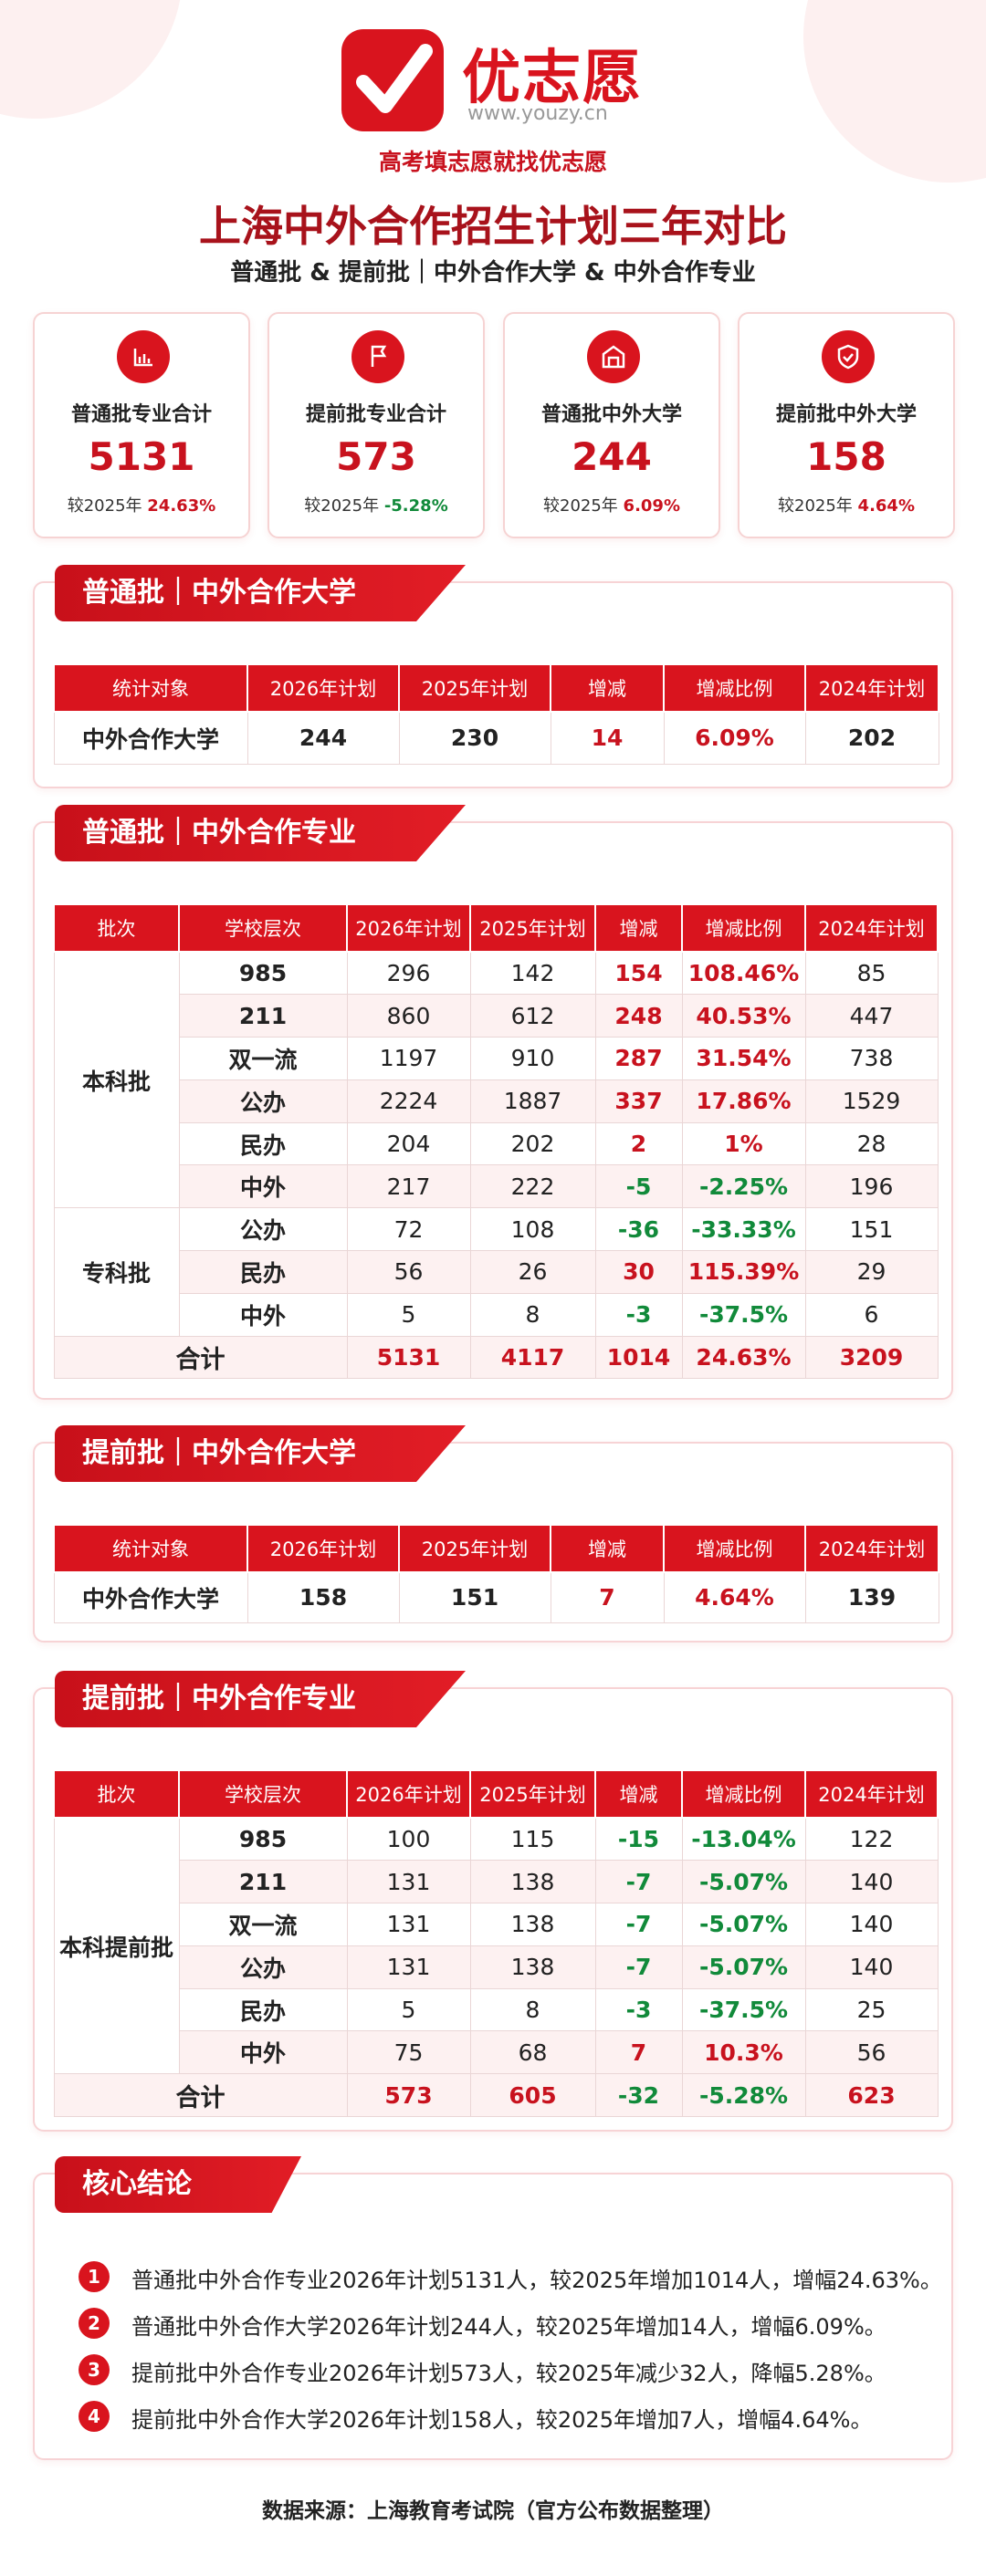  I want to click on slogan: 高考填志愿就找优志愿, so click(492, 162).